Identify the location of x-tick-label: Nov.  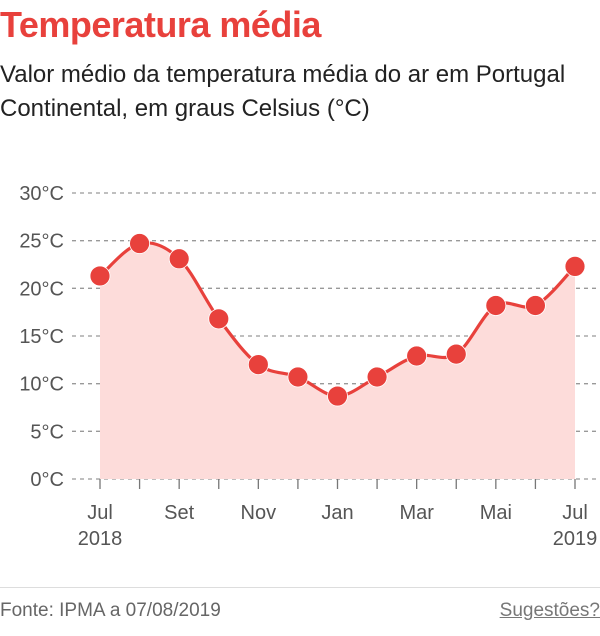
(259, 513).